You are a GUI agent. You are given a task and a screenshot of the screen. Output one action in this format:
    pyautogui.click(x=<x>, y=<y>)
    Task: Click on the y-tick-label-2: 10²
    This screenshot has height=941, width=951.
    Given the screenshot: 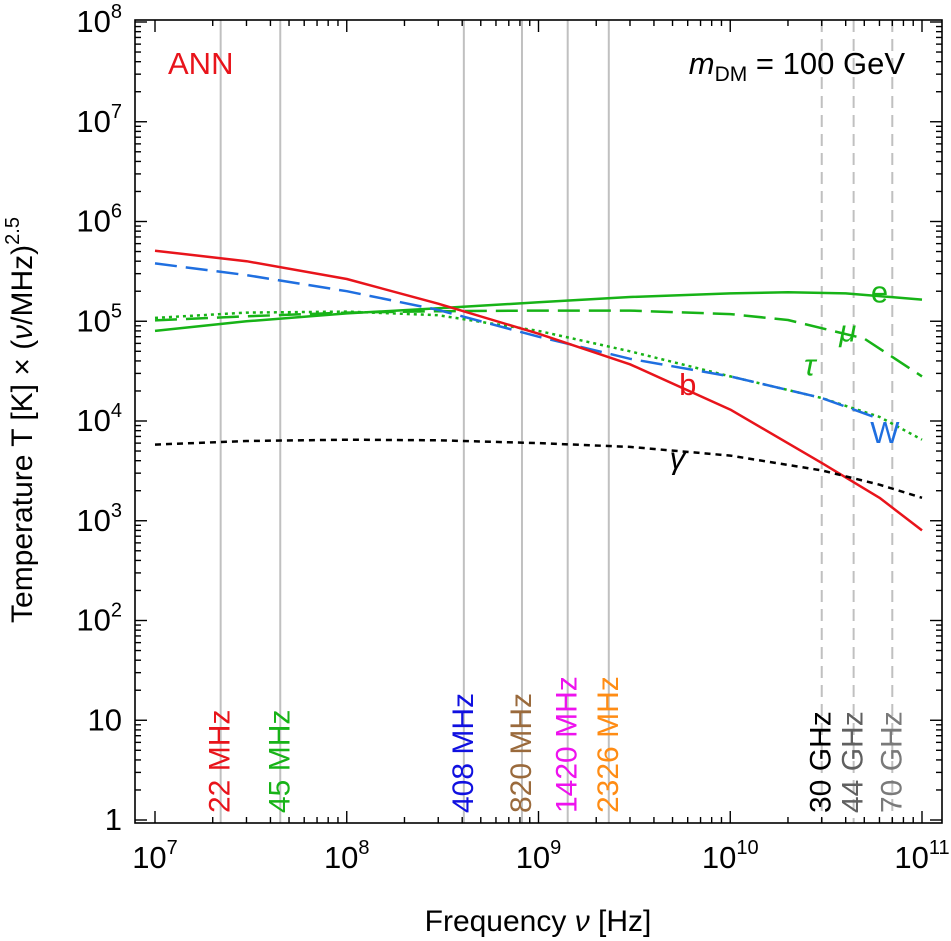 What is the action you would take?
    pyautogui.click(x=99, y=619)
    